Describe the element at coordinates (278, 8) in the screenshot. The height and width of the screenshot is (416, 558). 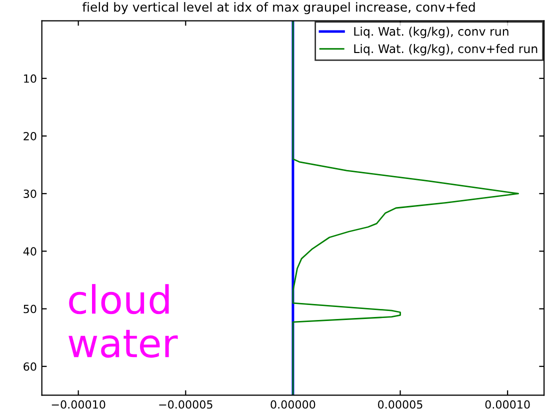
I see `chart-title: field by vertical level at idx of max graupel increase, conv+fed` at that location.